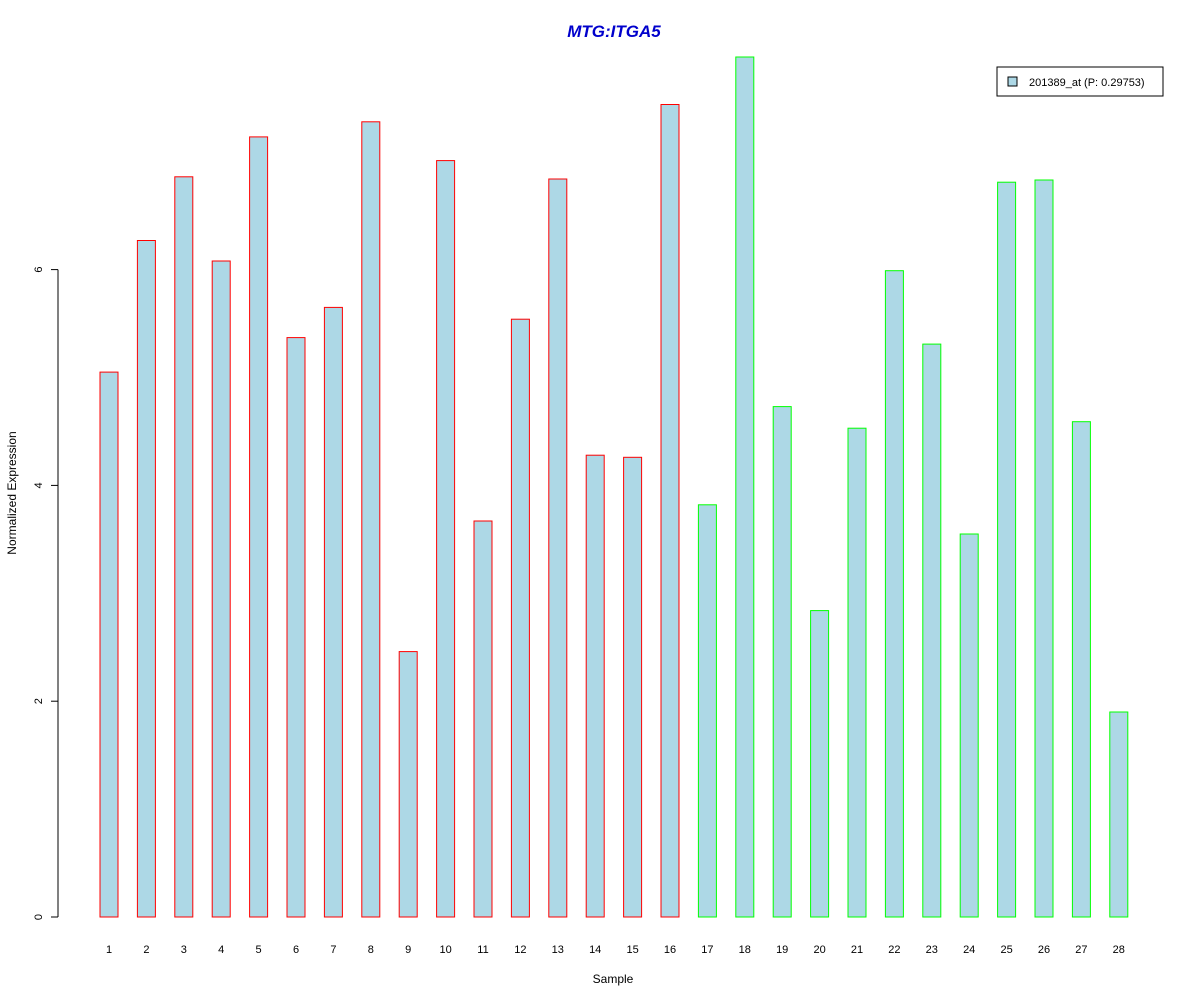  Describe the element at coordinates (614, 31) in the screenshot. I see `chart-title: MTG:ITGA5` at that location.